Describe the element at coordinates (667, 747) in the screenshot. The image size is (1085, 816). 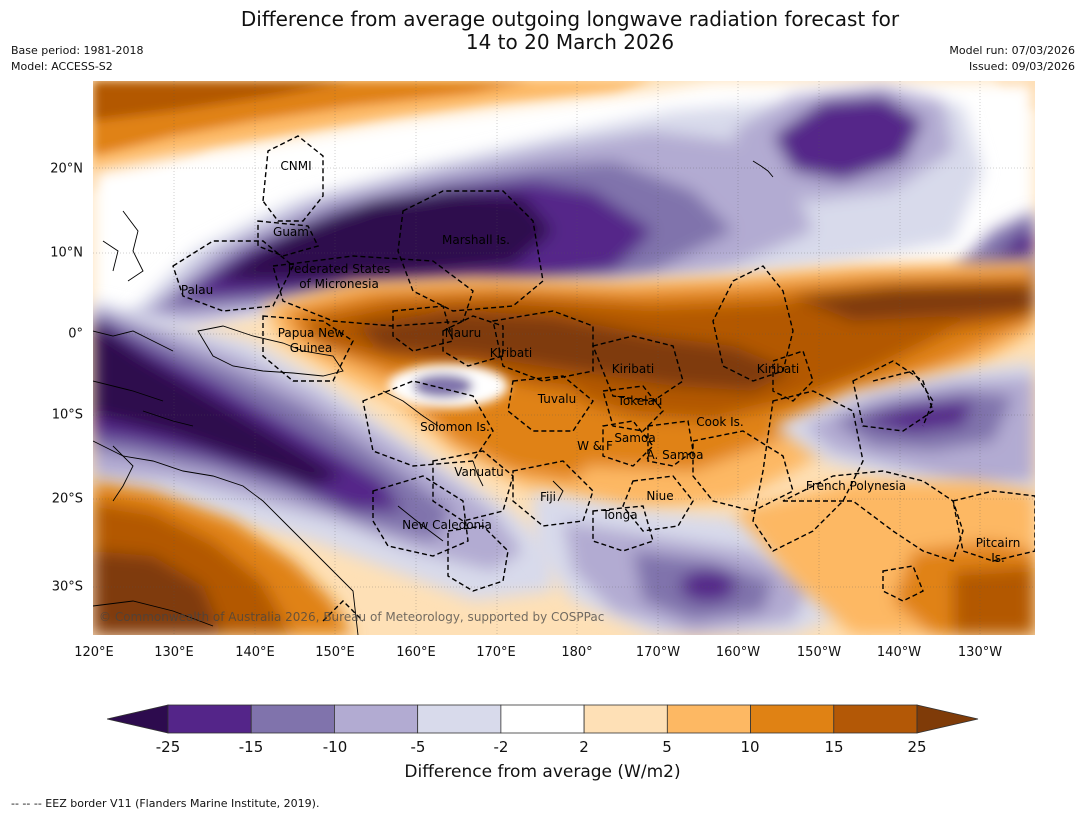
I see `colorbar-label: 5` at that location.